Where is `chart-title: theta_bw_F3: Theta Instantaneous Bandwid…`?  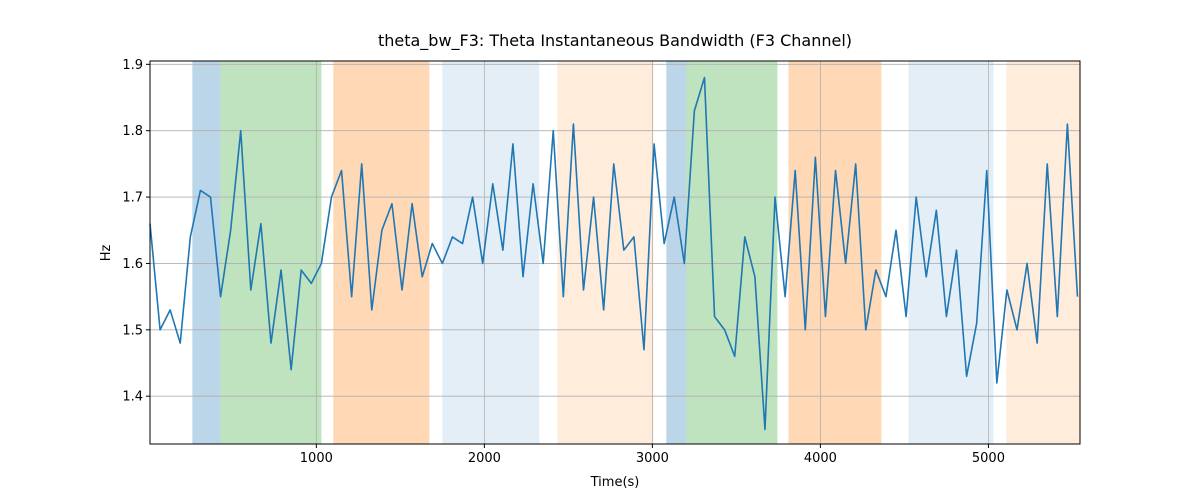 chart-title: theta_bw_F3: Theta Instantaneous Bandwid… is located at coordinates (615, 41).